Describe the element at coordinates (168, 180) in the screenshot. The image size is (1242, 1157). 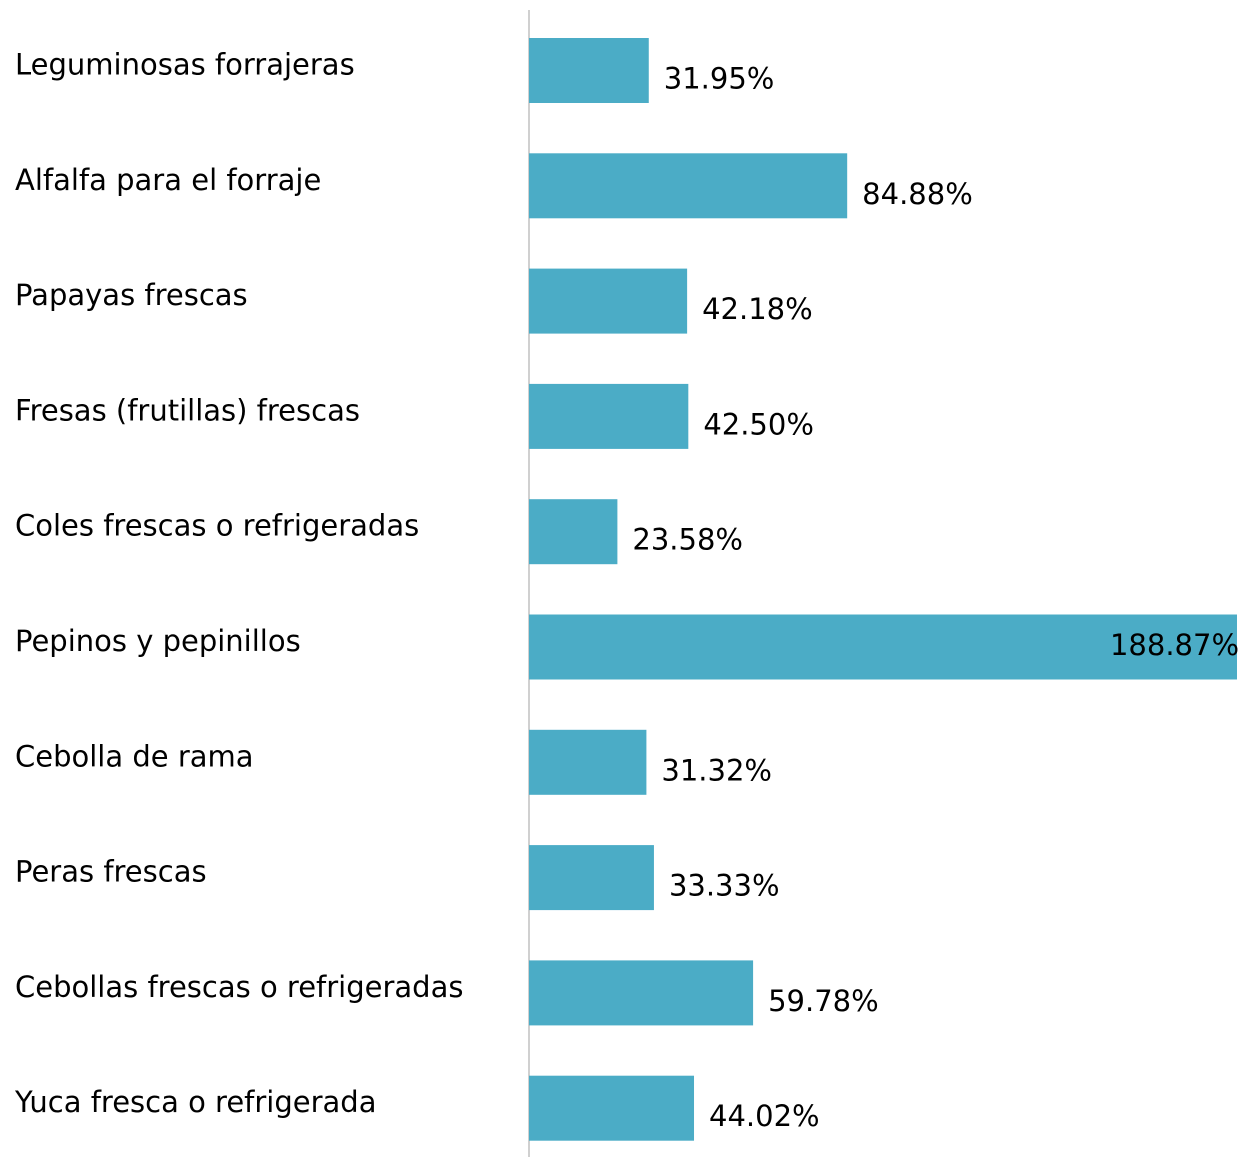
I see `category-label: Alfalfa para el forraje` at that location.